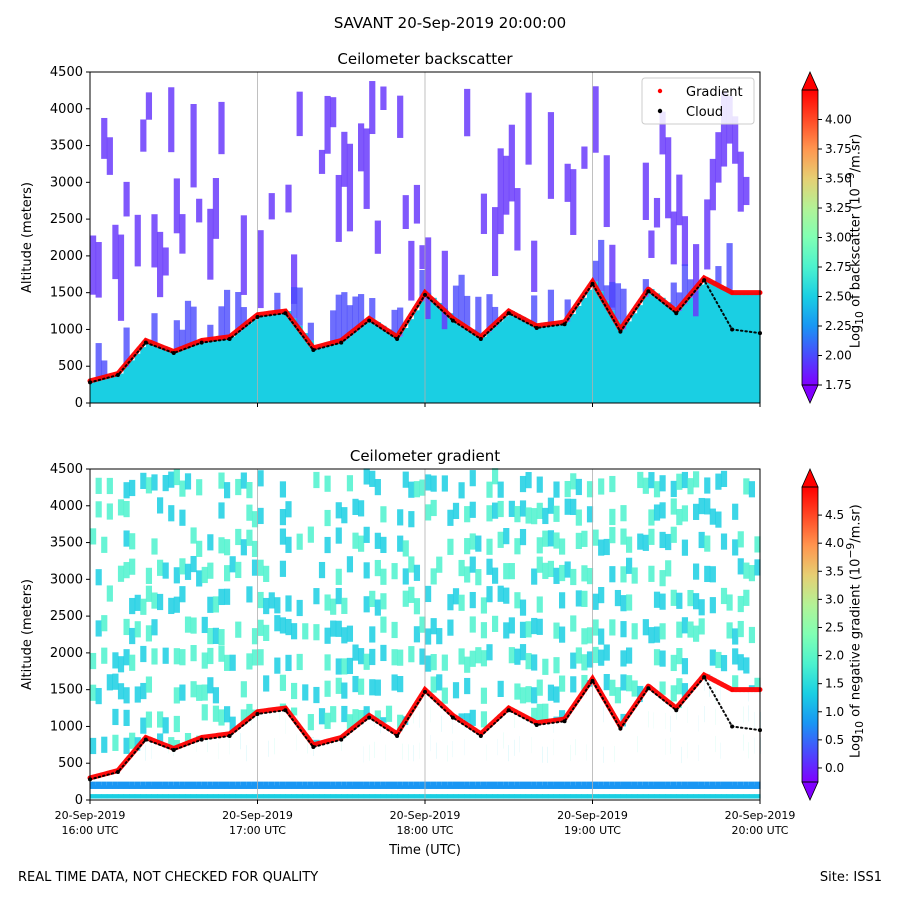 This screenshot has width=900, height=900. What do you see at coordinates (66, 616) in the screenshot?
I see `y-tick-label: 2500` at bounding box center [66, 616].